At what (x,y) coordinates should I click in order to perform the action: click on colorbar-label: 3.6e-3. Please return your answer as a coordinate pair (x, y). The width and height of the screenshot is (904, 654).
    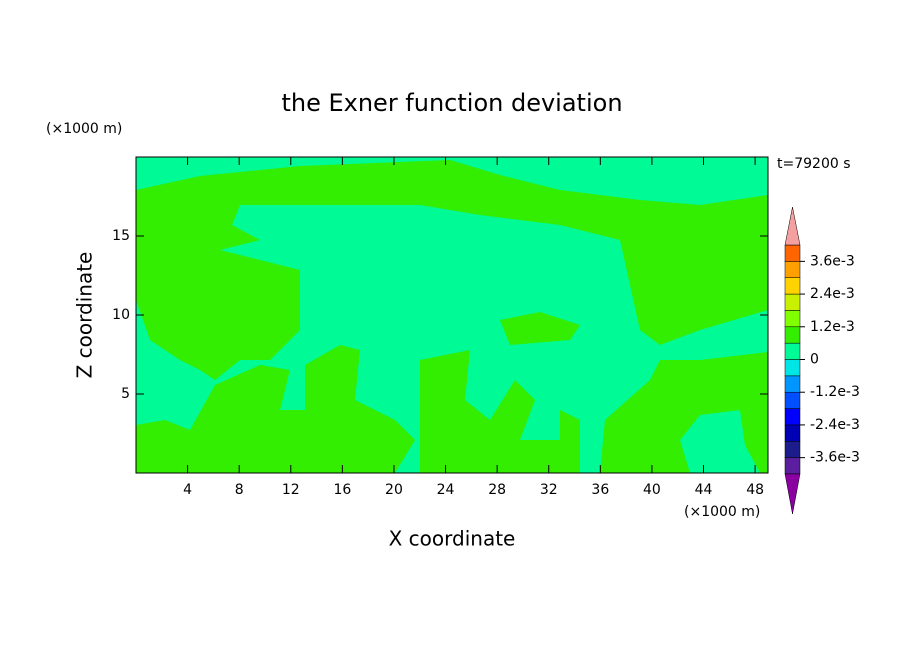
    Looking at the image, I should click on (832, 261).